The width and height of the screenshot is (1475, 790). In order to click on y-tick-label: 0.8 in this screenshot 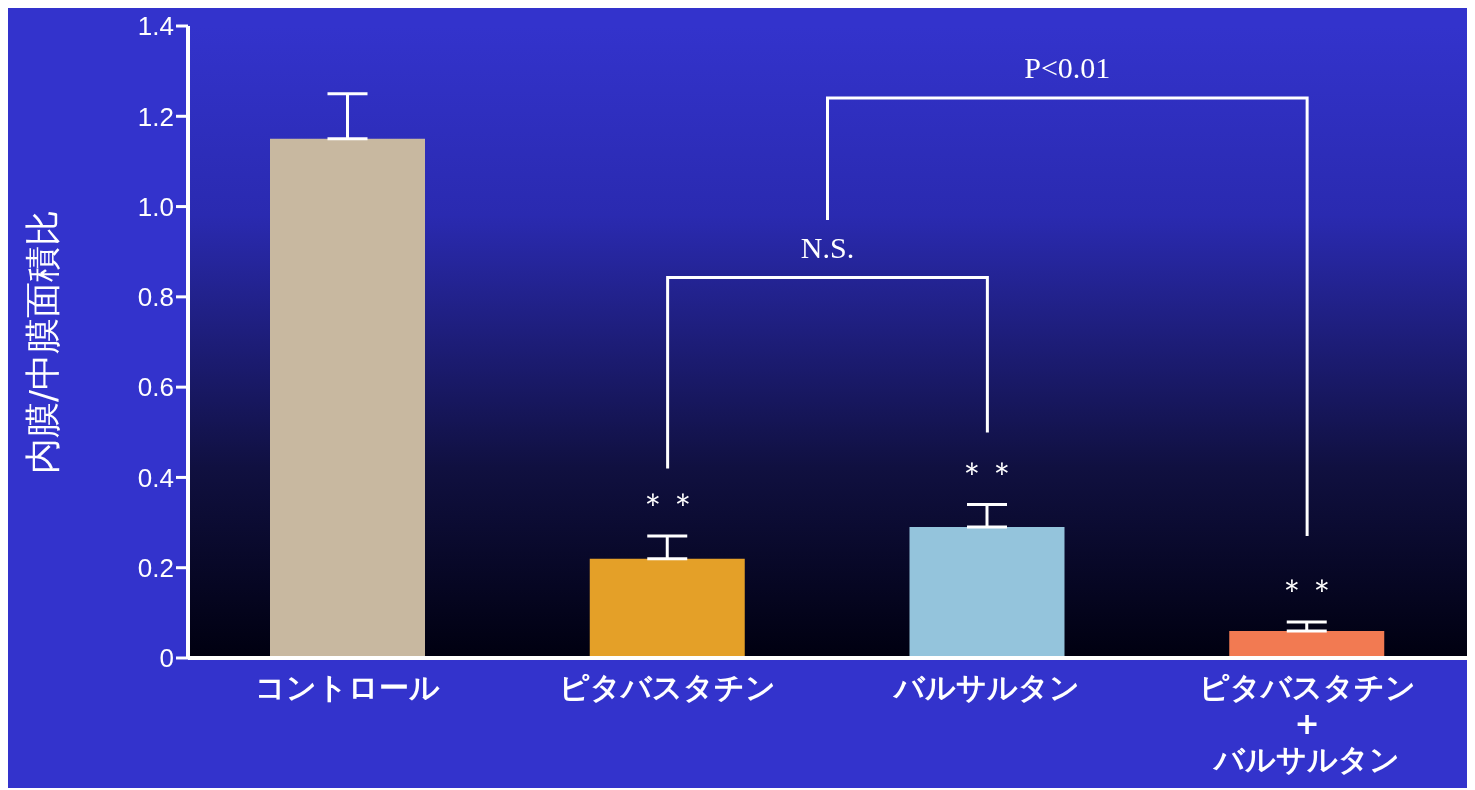, I will do `click(155, 297)`.